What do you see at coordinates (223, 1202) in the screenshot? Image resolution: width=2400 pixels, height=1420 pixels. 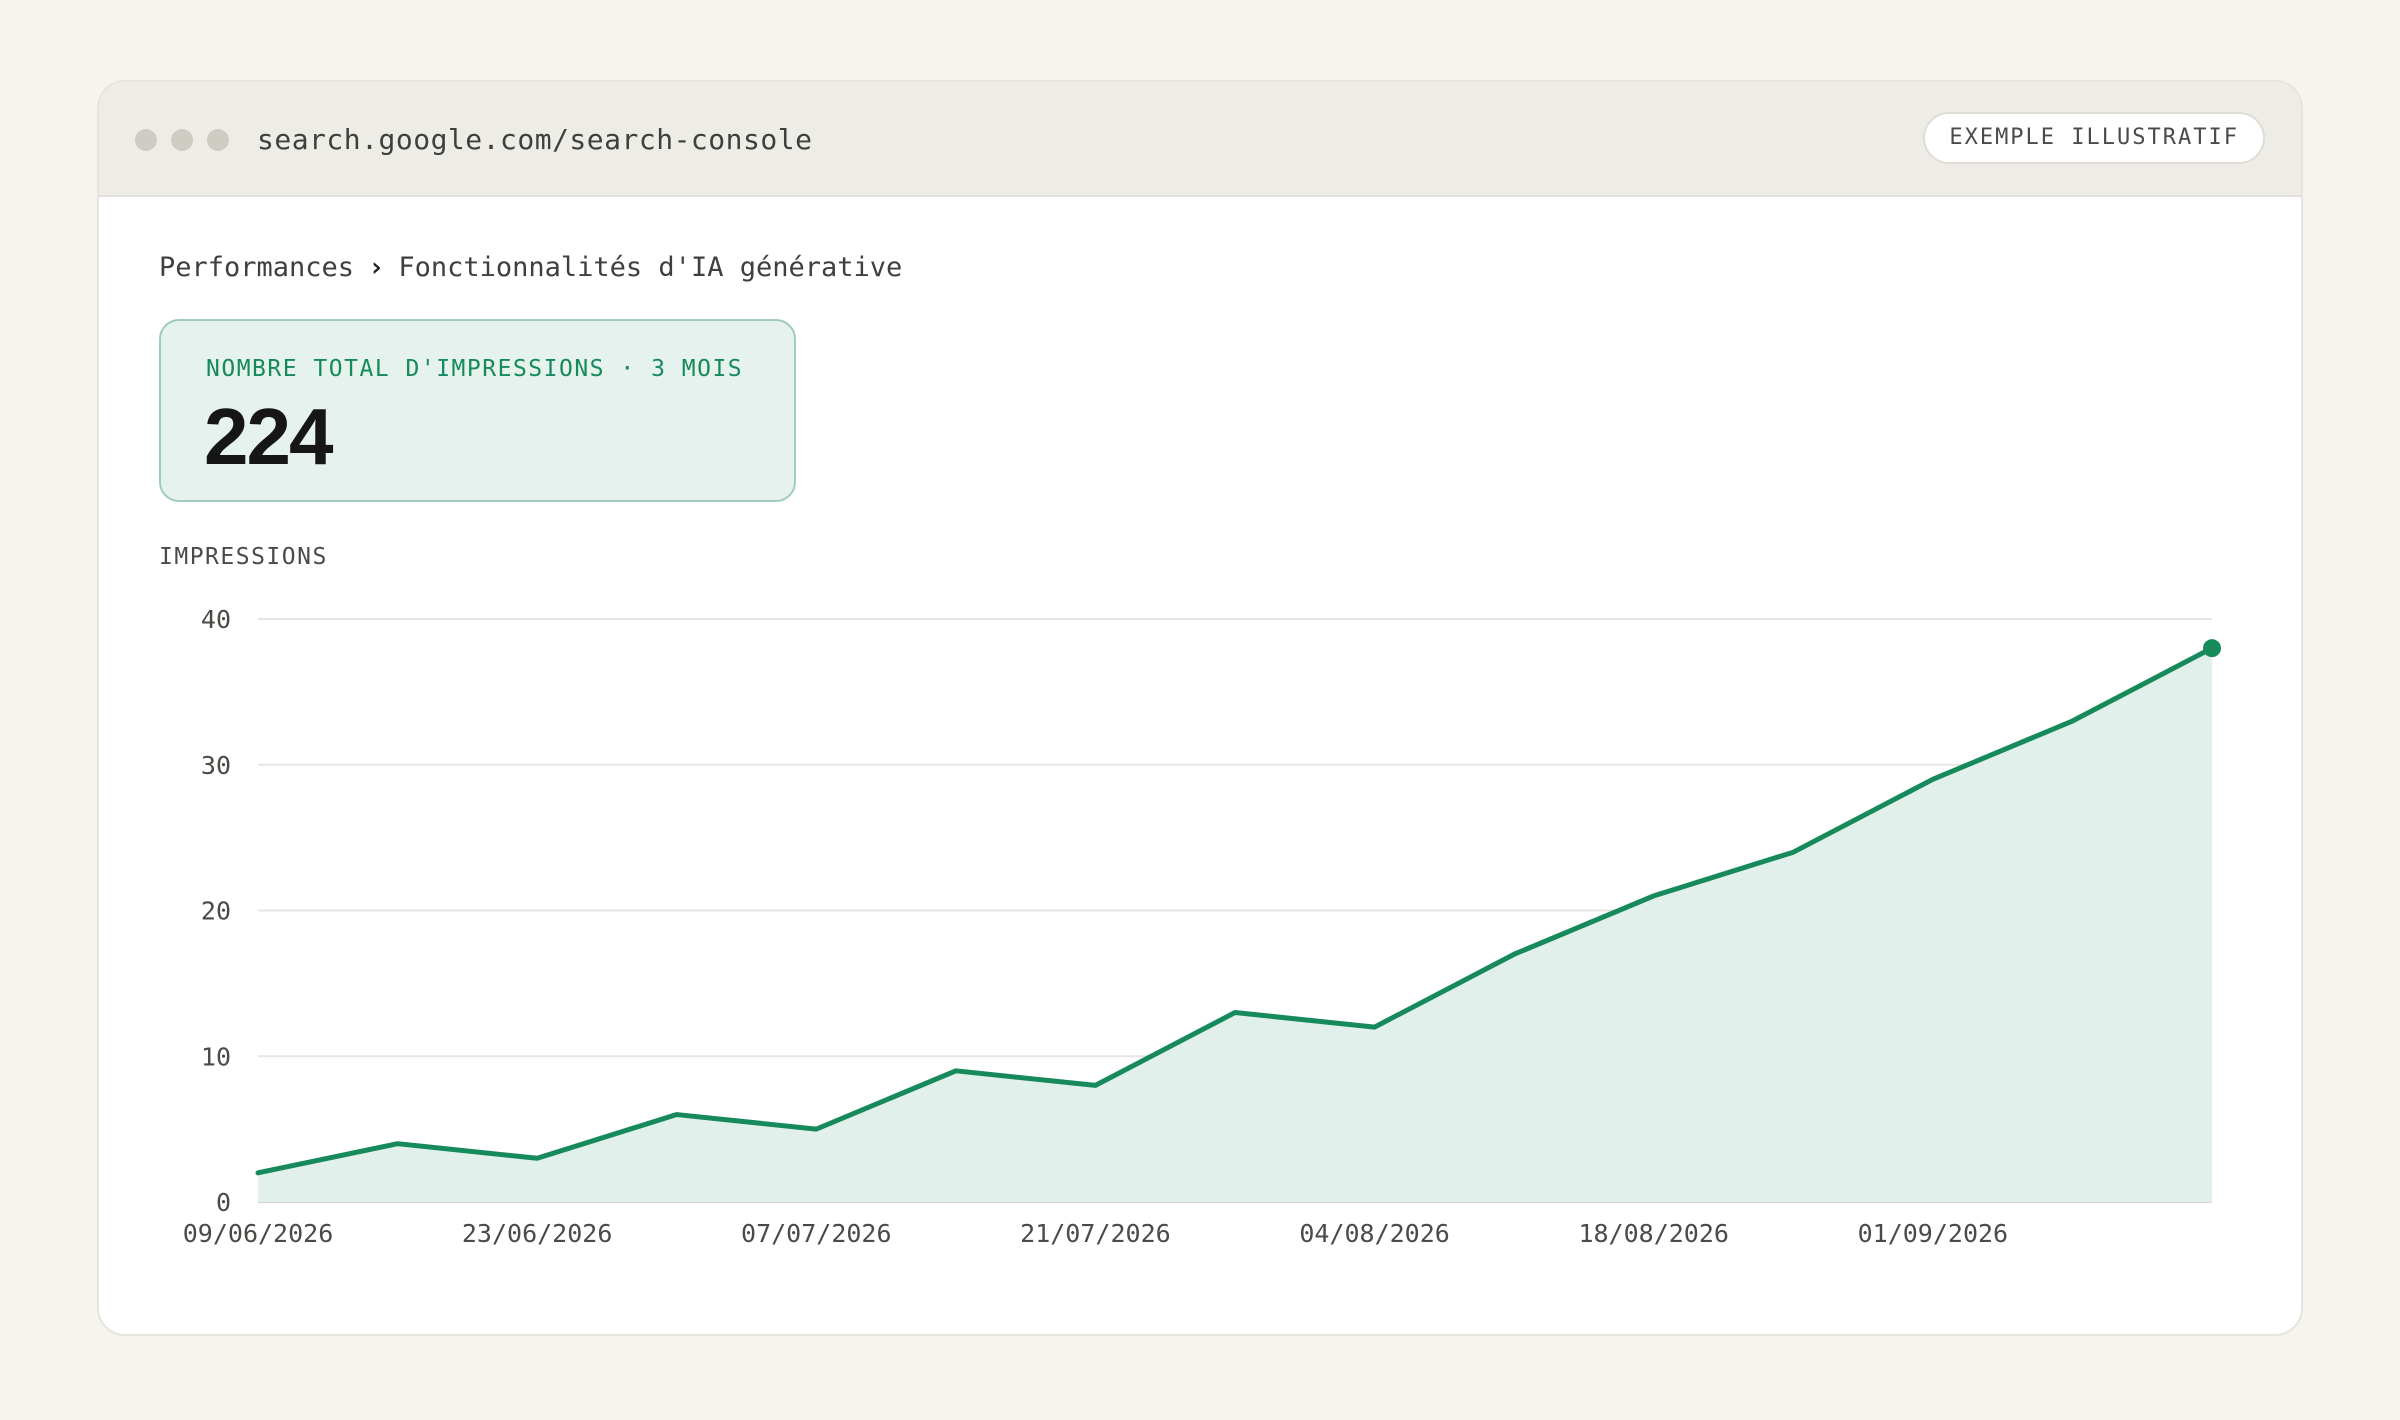 I see `y-tick-label: 0` at bounding box center [223, 1202].